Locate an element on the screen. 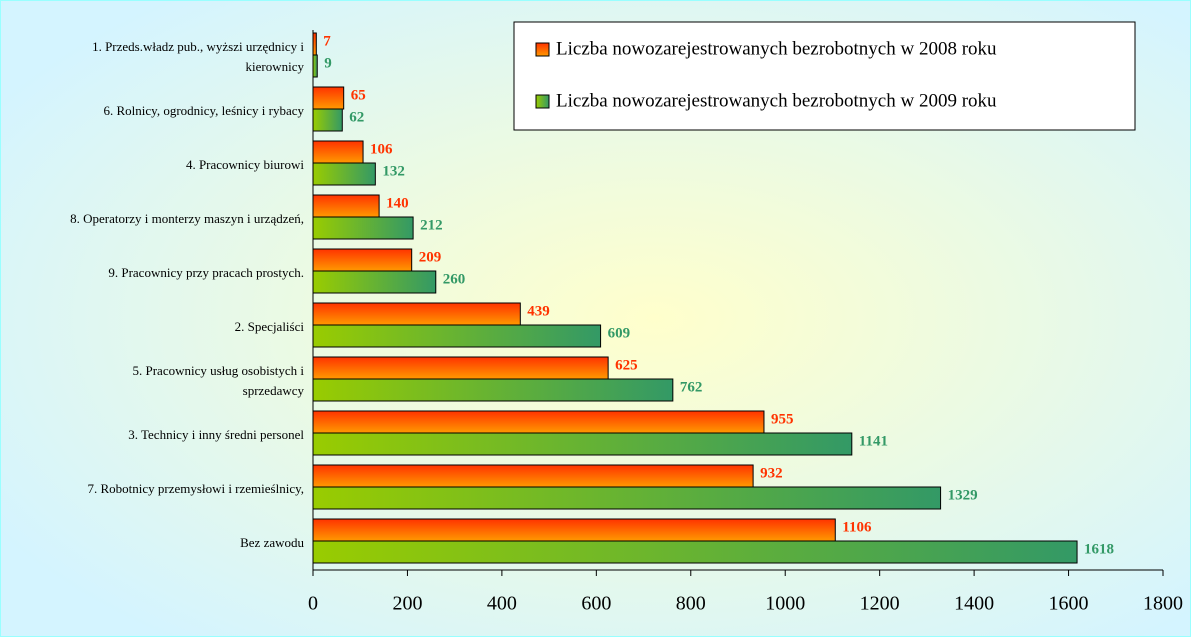 This screenshot has height=637, width=1191. value-label: 209 is located at coordinates (430, 257).